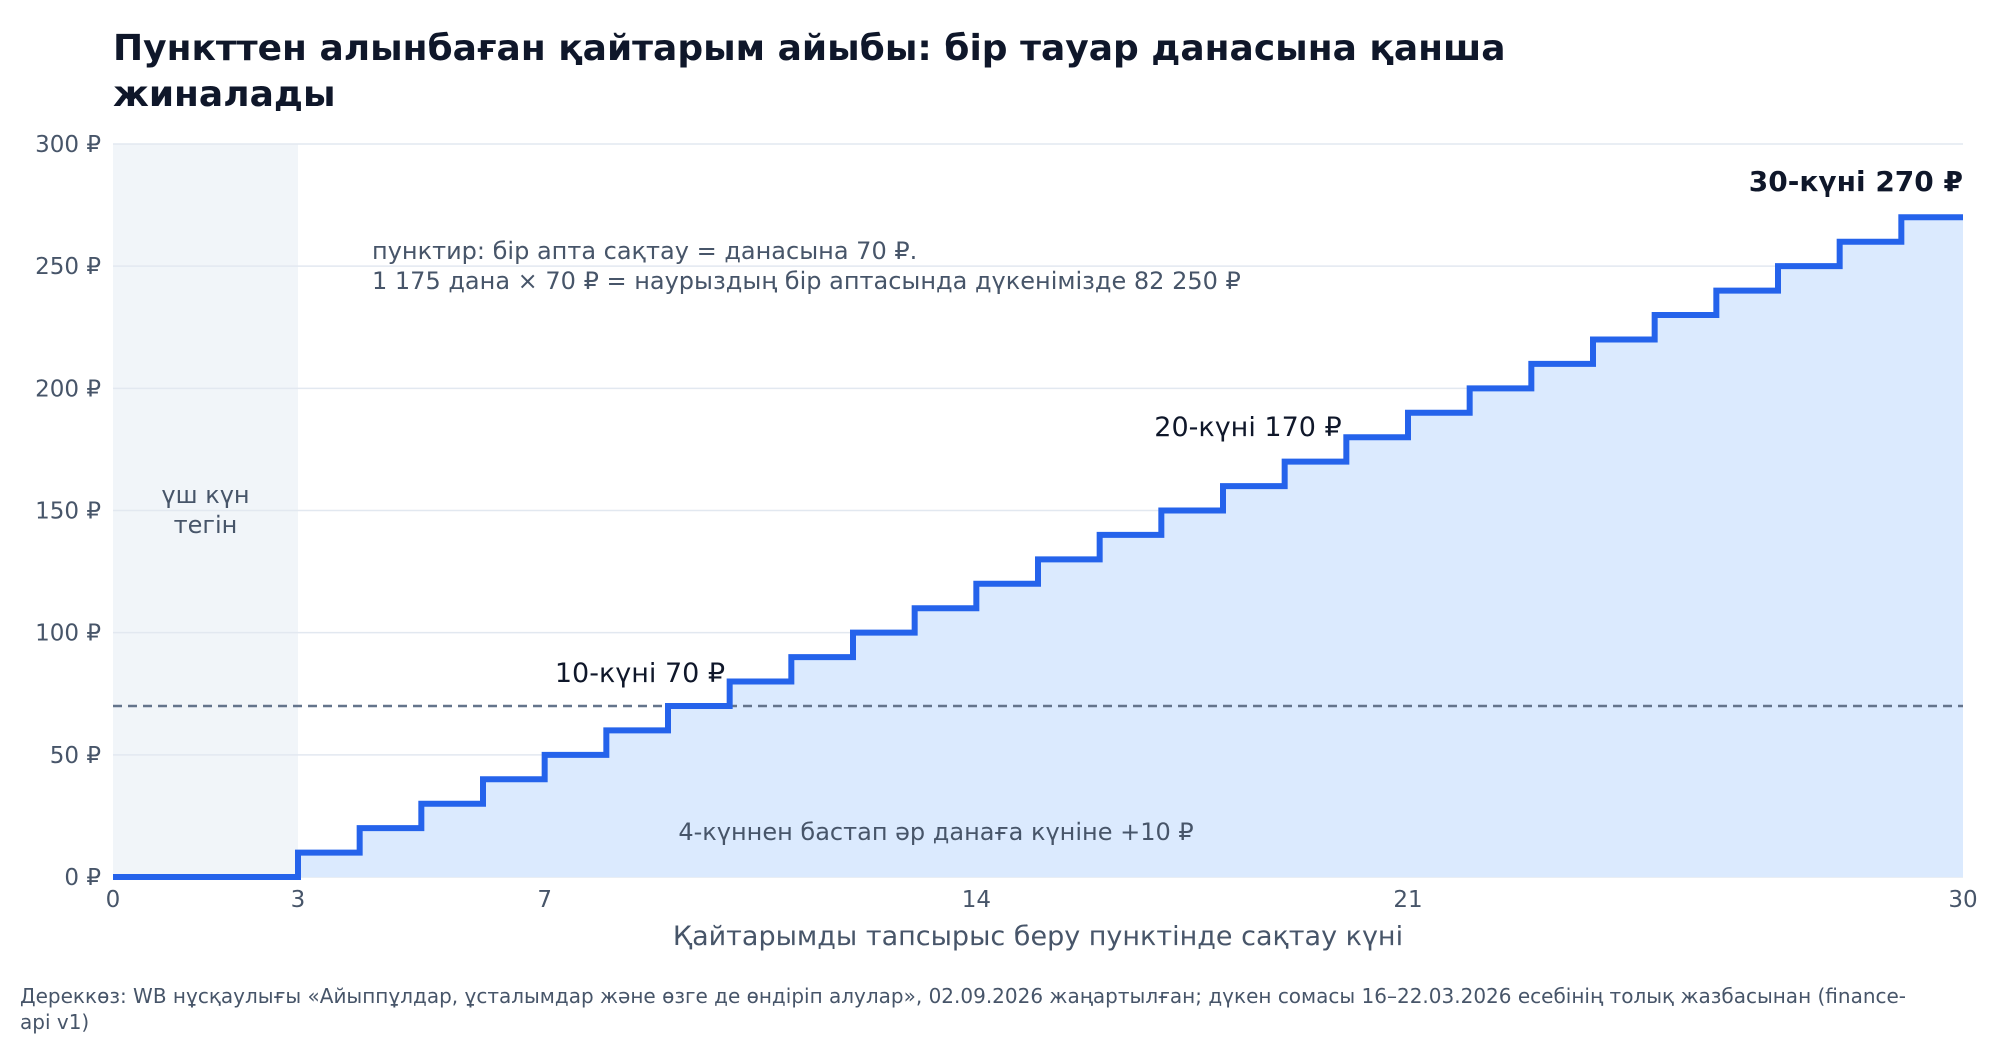  I want to click on data-label: 10-күні 70 ₽, so click(640, 673).